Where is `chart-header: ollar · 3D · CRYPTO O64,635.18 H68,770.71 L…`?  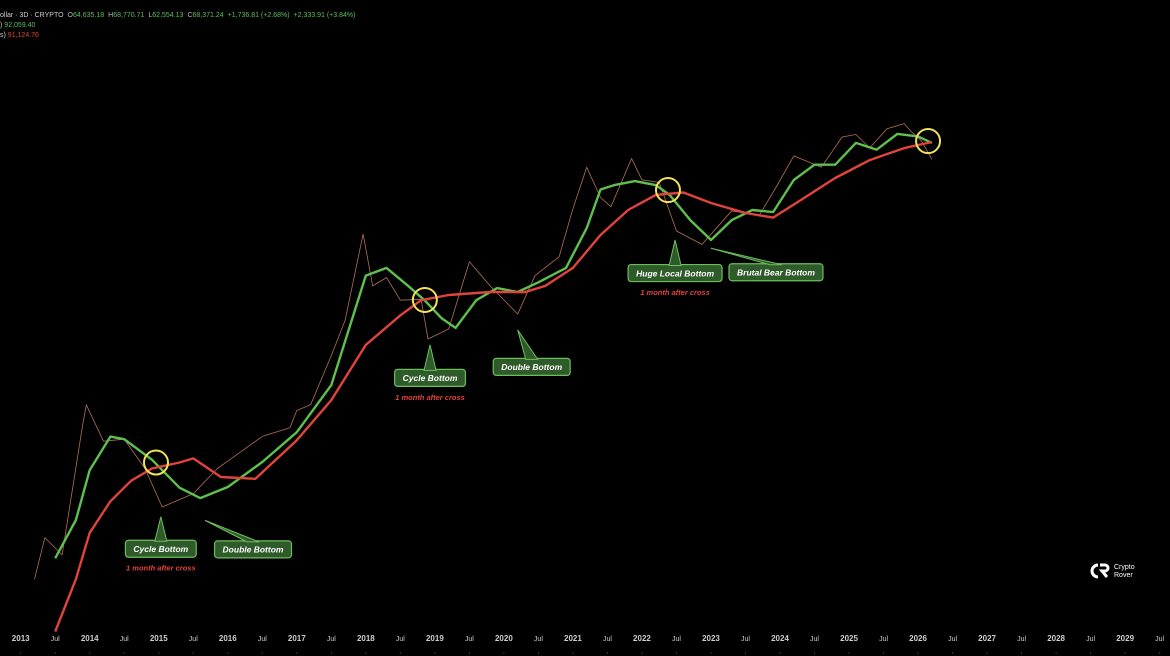
chart-header: ollar · 3D · CRYPTO O64,635.18 H68,770.71 L… is located at coordinates (177, 26).